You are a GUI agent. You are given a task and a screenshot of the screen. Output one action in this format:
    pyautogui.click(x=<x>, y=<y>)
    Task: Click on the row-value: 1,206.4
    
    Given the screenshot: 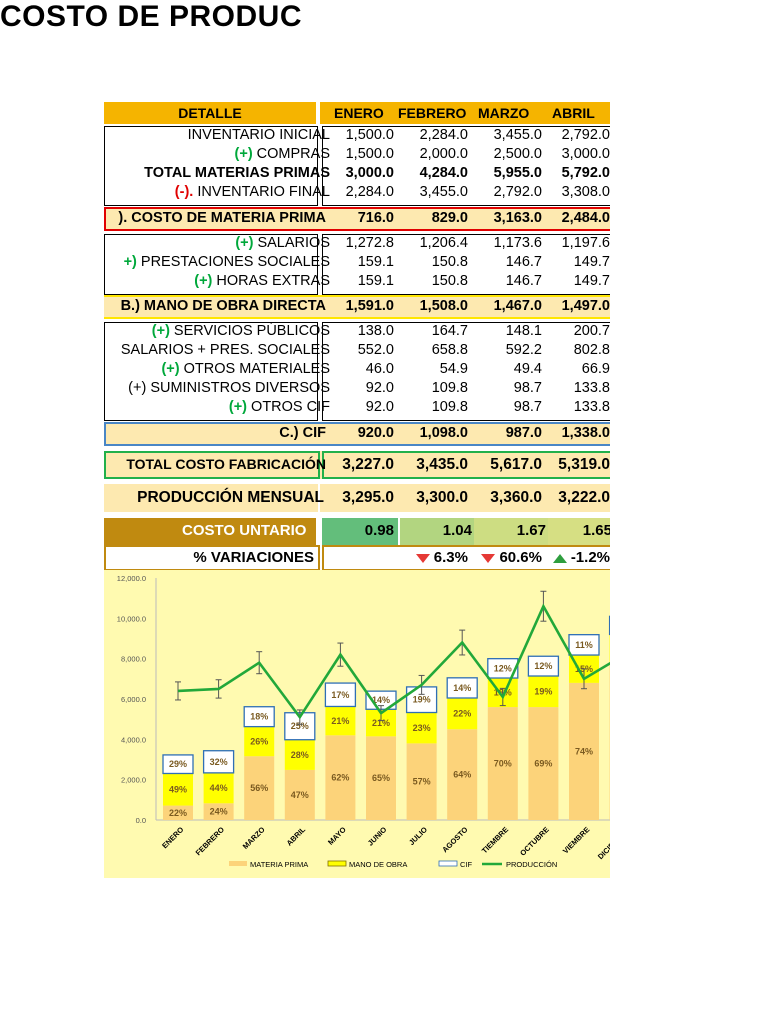 What is the action you would take?
    pyautogui.click(x=443, y=243)
    